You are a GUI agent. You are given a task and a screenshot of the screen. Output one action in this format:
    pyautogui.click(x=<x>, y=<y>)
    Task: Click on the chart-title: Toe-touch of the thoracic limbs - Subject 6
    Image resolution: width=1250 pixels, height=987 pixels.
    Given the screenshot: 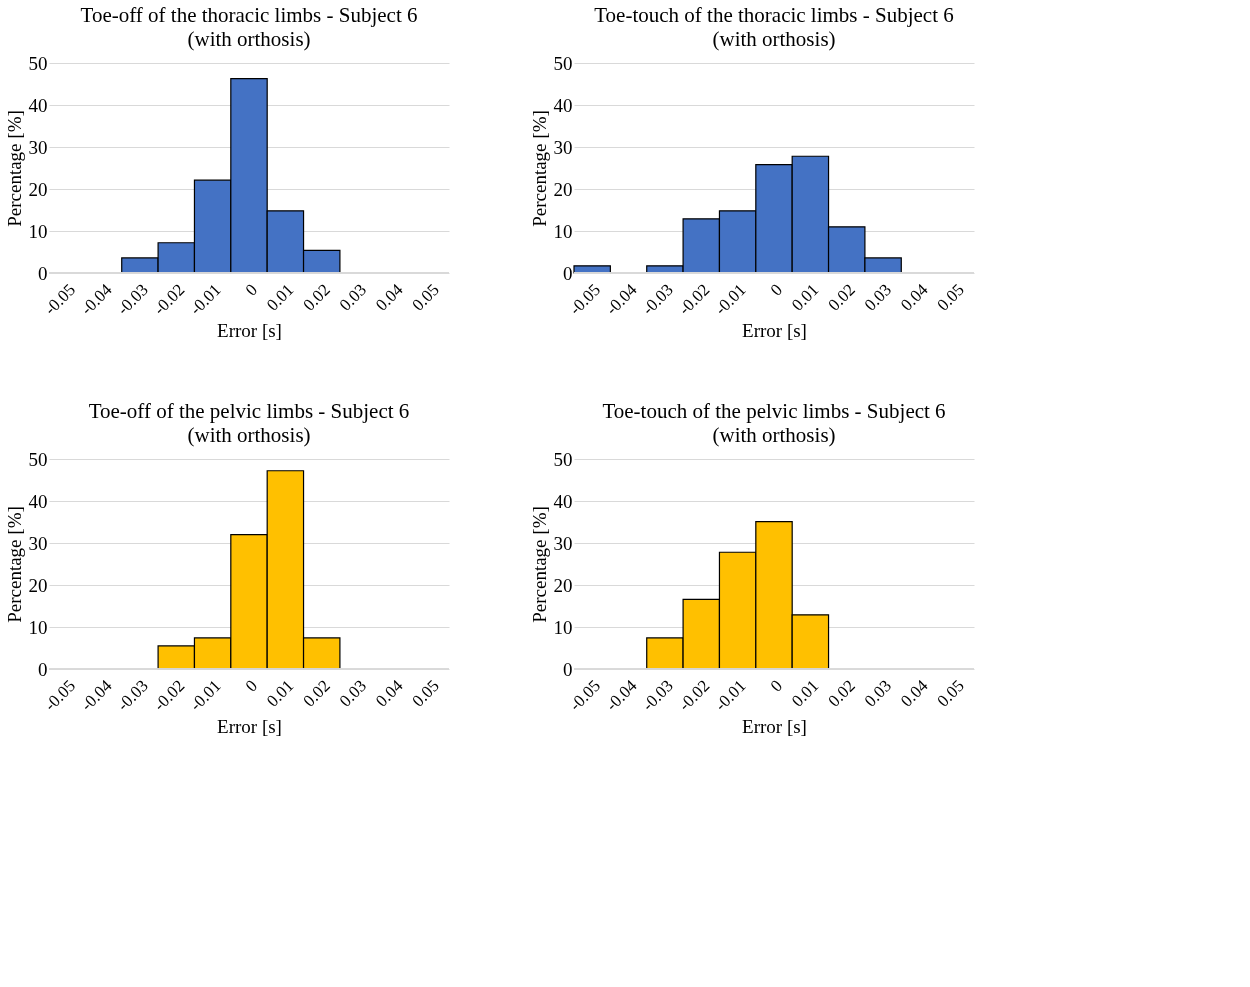 What is the action you would take?
    pyautogui.click(x=774, y=15)
    